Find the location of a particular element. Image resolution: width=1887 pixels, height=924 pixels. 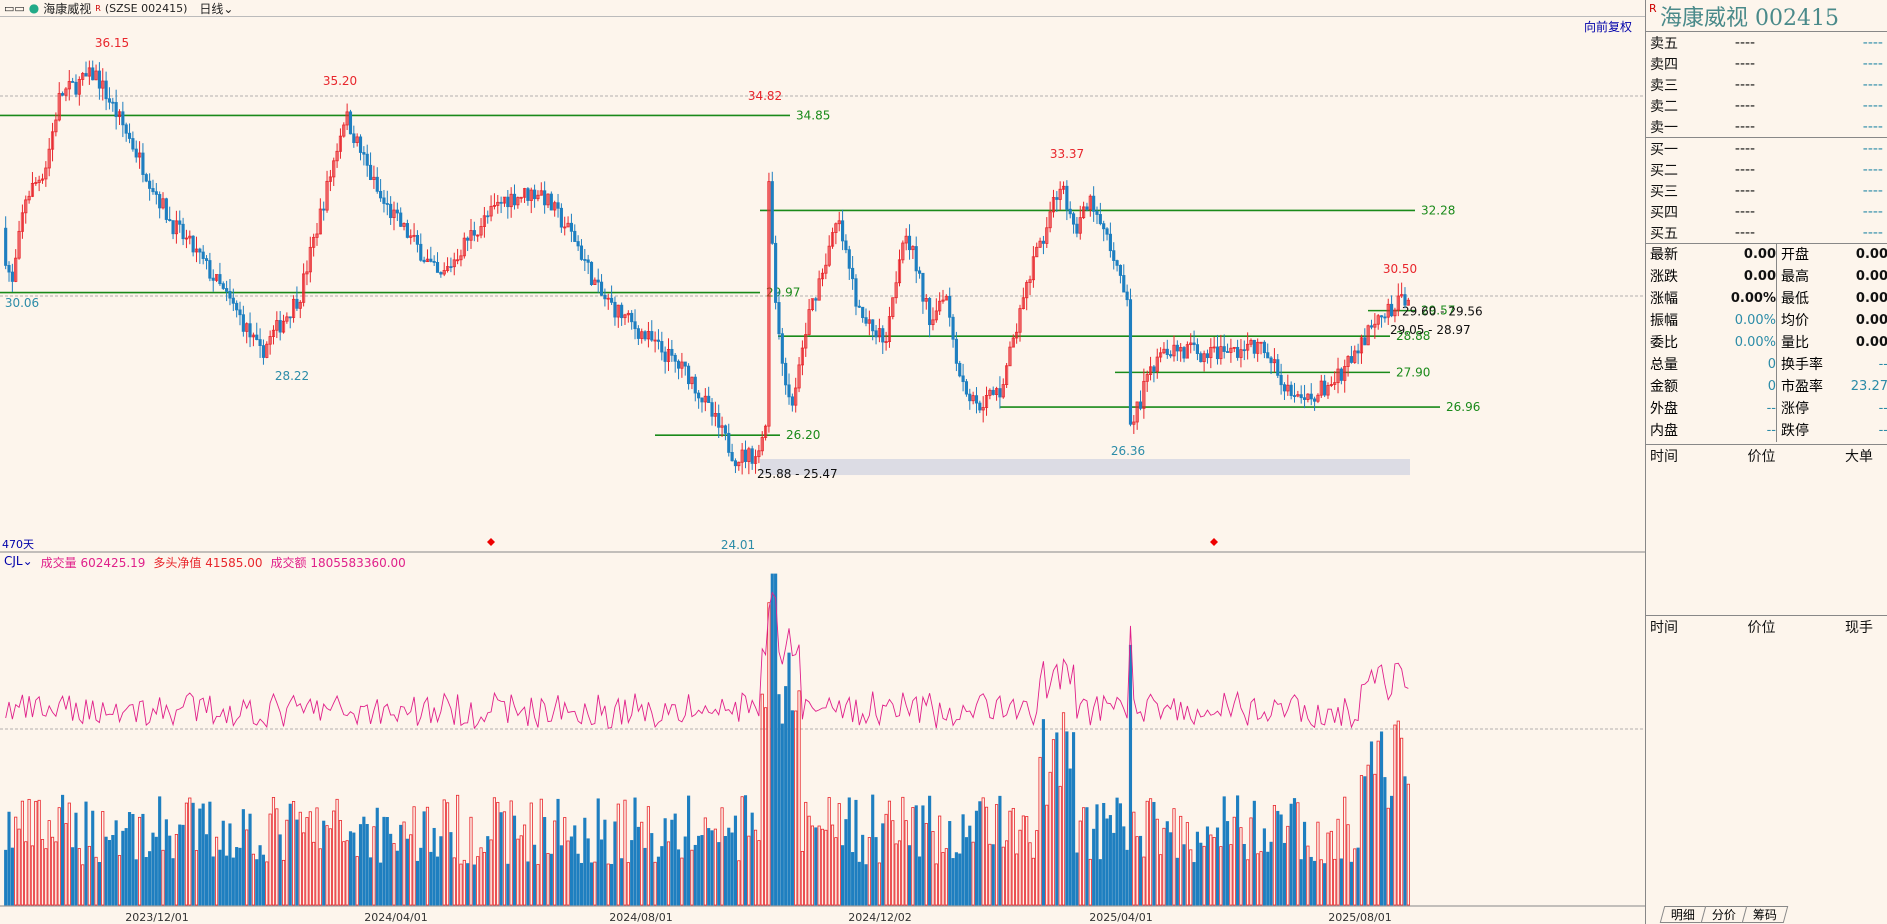

indicator-selector: CJL⌄ is located at coordinates (18, 561).